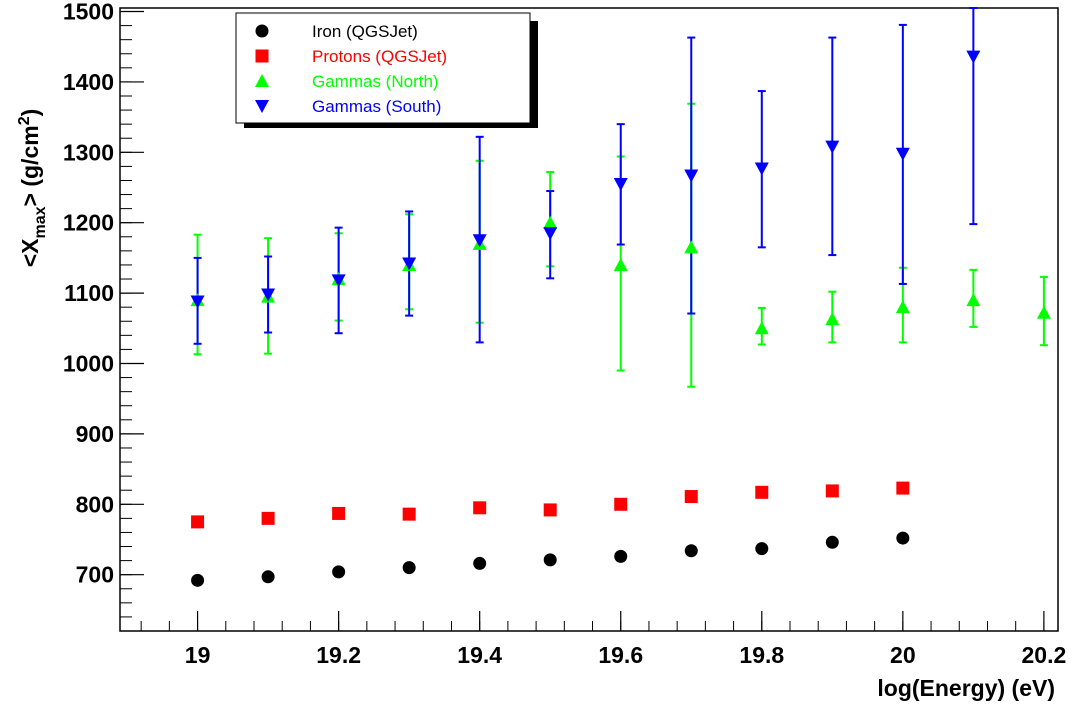 The image size is (1081, 704). Describe the element at coordinates (95, 504) in the screenshot. I see `y-tick-label: 800` at that location.